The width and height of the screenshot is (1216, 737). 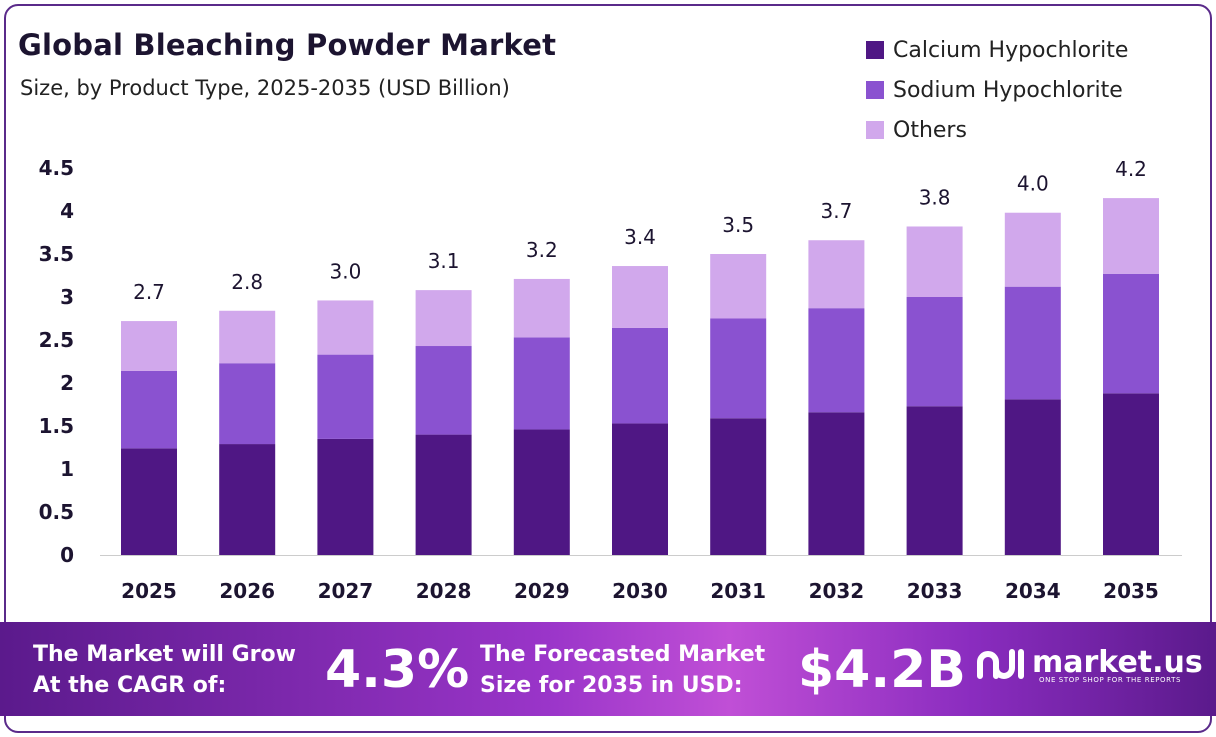 I want to click on legend-label-calcium: Calcium Hypochlorite, so click(x=1011, y=50).